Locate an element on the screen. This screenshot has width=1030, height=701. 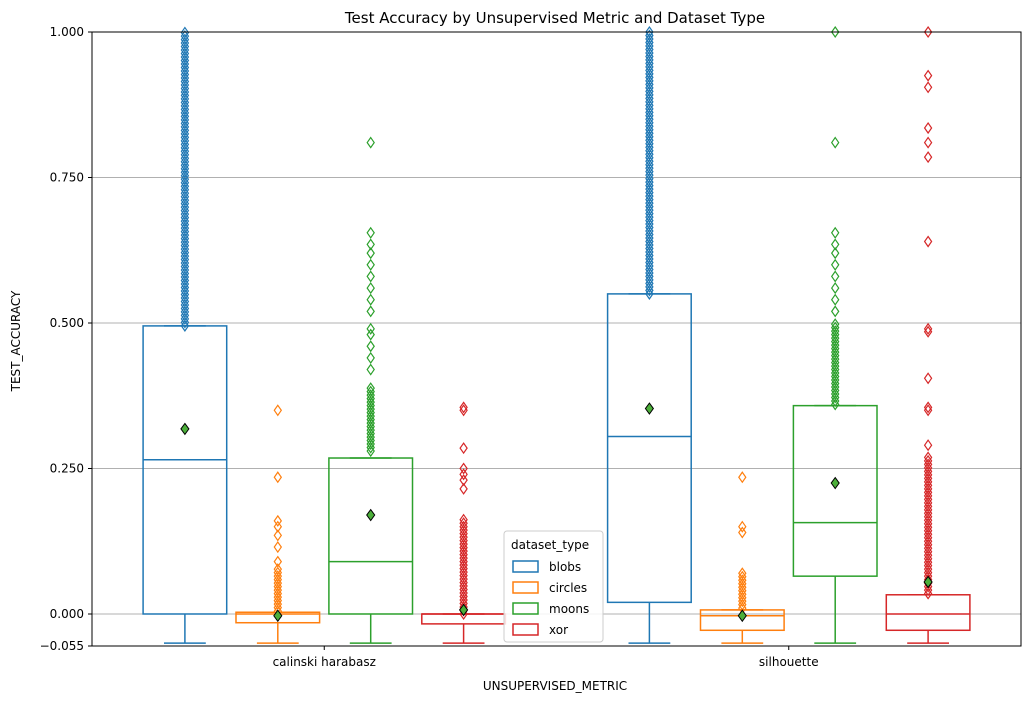
y-tick-label: 0.750 is located at coordinates (67, 177).